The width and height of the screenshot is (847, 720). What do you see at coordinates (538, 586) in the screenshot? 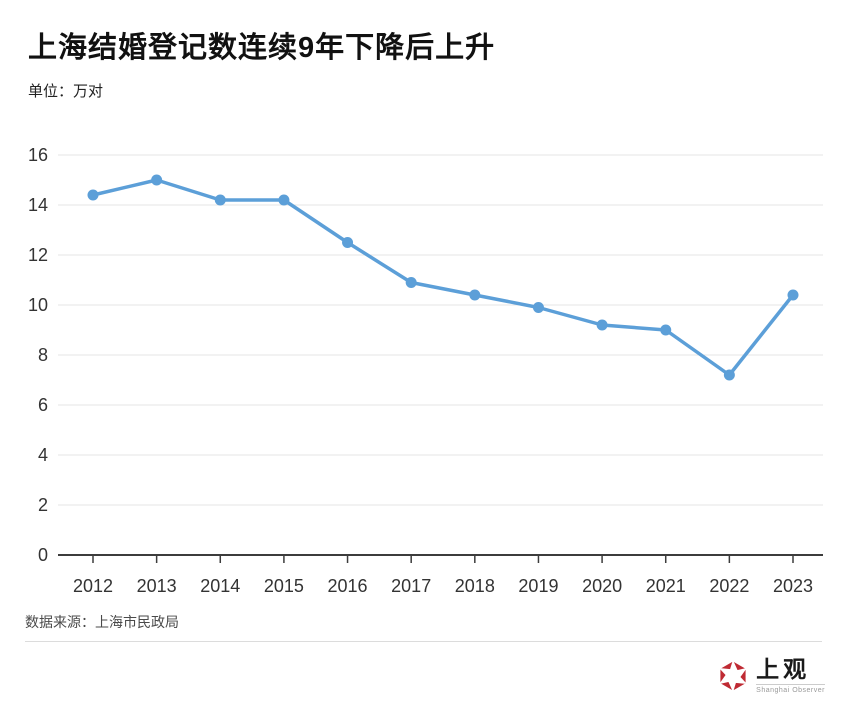
I see `x-axis-tick-label: 2019` at bounding box center [538, 586].